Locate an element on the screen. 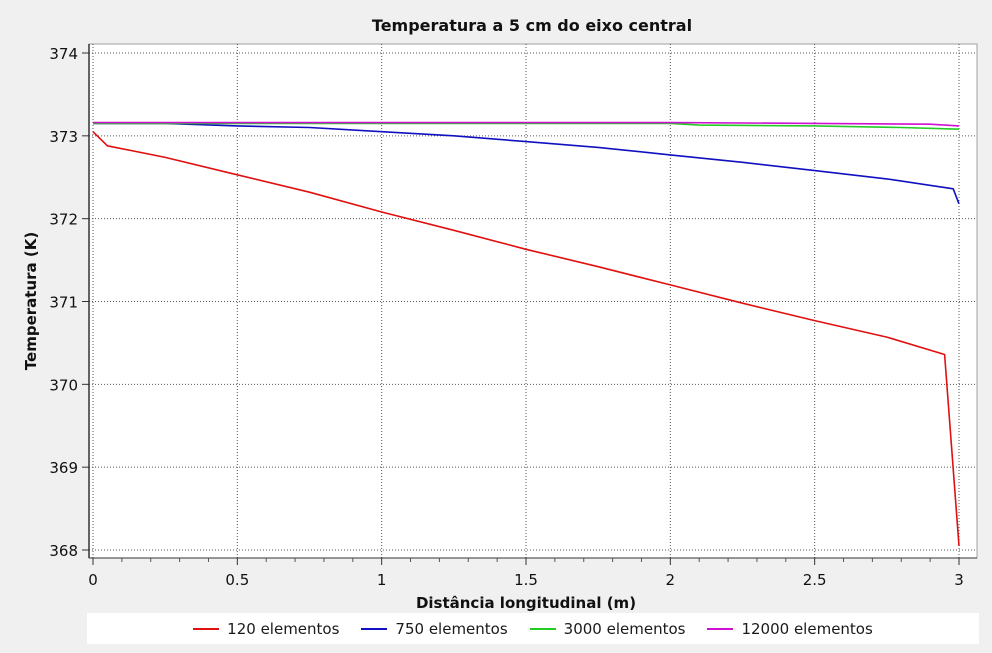 This screenshot has width=992, height=653. legend-item-750: 750 elementos is located at coordinates (434, 628).